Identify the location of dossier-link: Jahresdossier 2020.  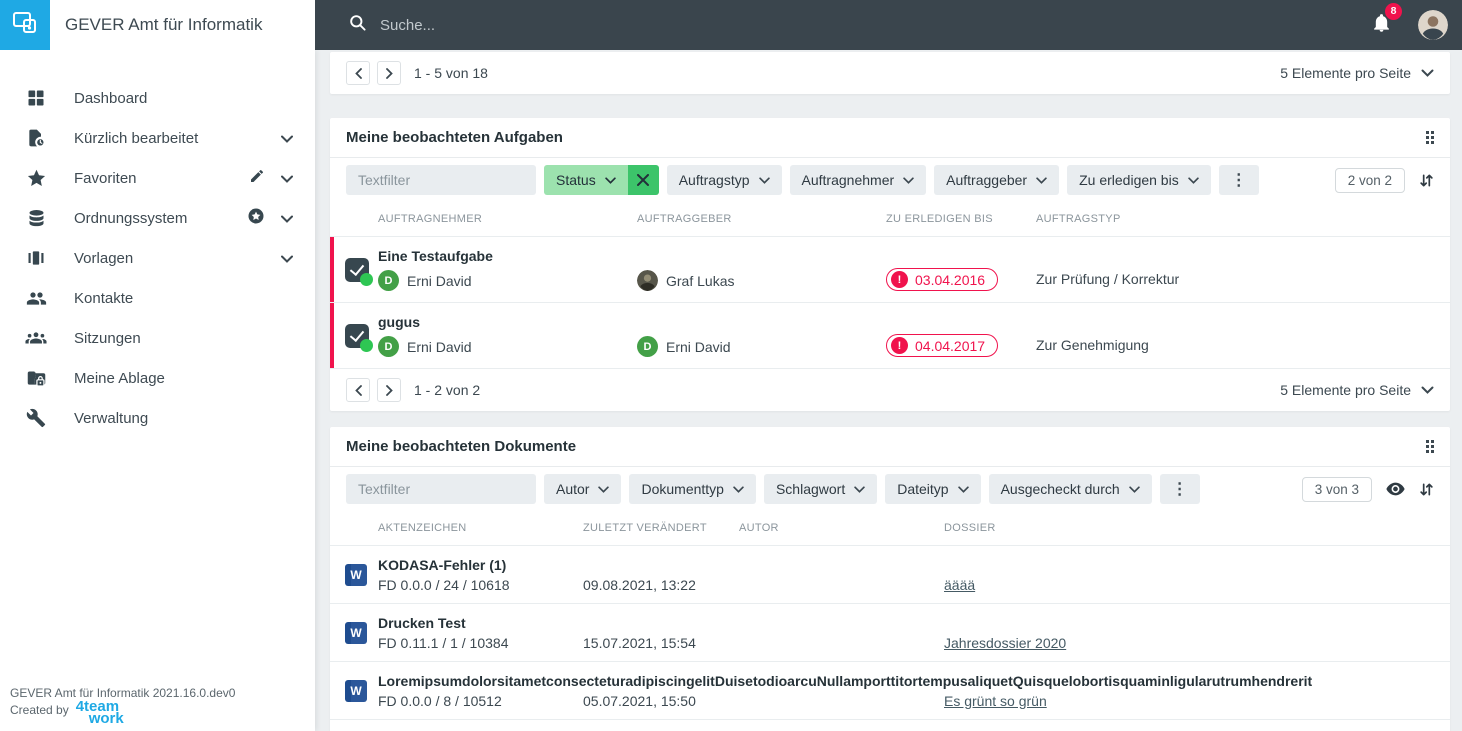
(1005, 642).